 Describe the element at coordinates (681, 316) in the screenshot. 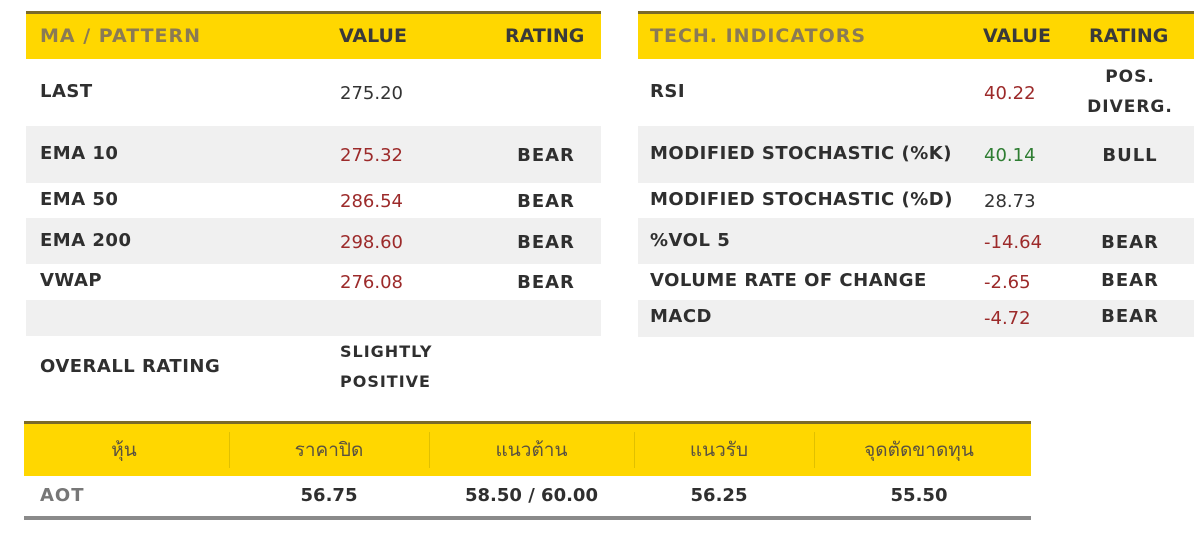

I see `tech-row-label: MACD` at that location.